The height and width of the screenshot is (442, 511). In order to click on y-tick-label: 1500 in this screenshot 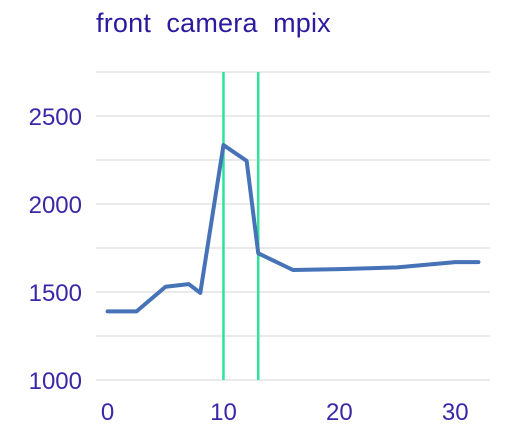, I will do `click(55, 293)`.